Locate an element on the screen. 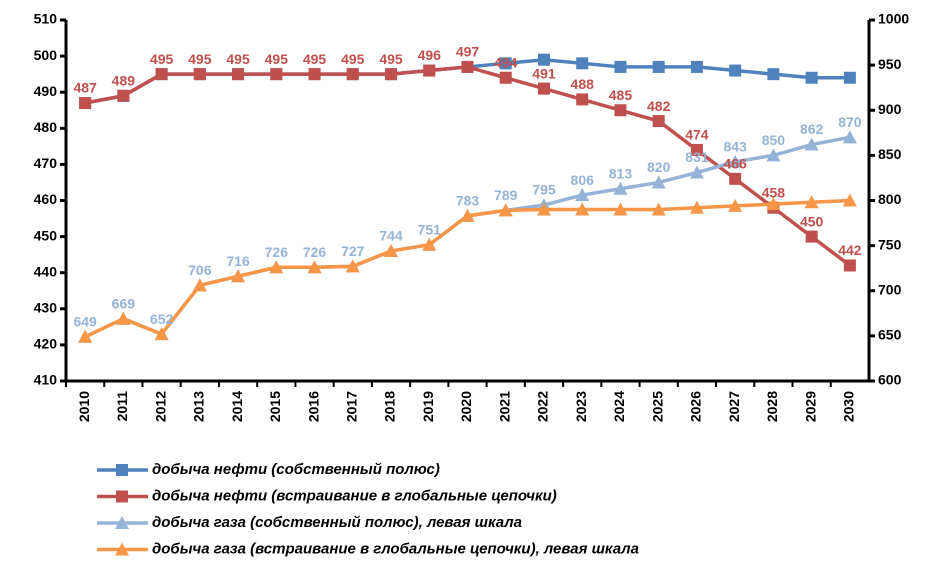  y2-tick-label: 650 is located at coordinates (890, 335).